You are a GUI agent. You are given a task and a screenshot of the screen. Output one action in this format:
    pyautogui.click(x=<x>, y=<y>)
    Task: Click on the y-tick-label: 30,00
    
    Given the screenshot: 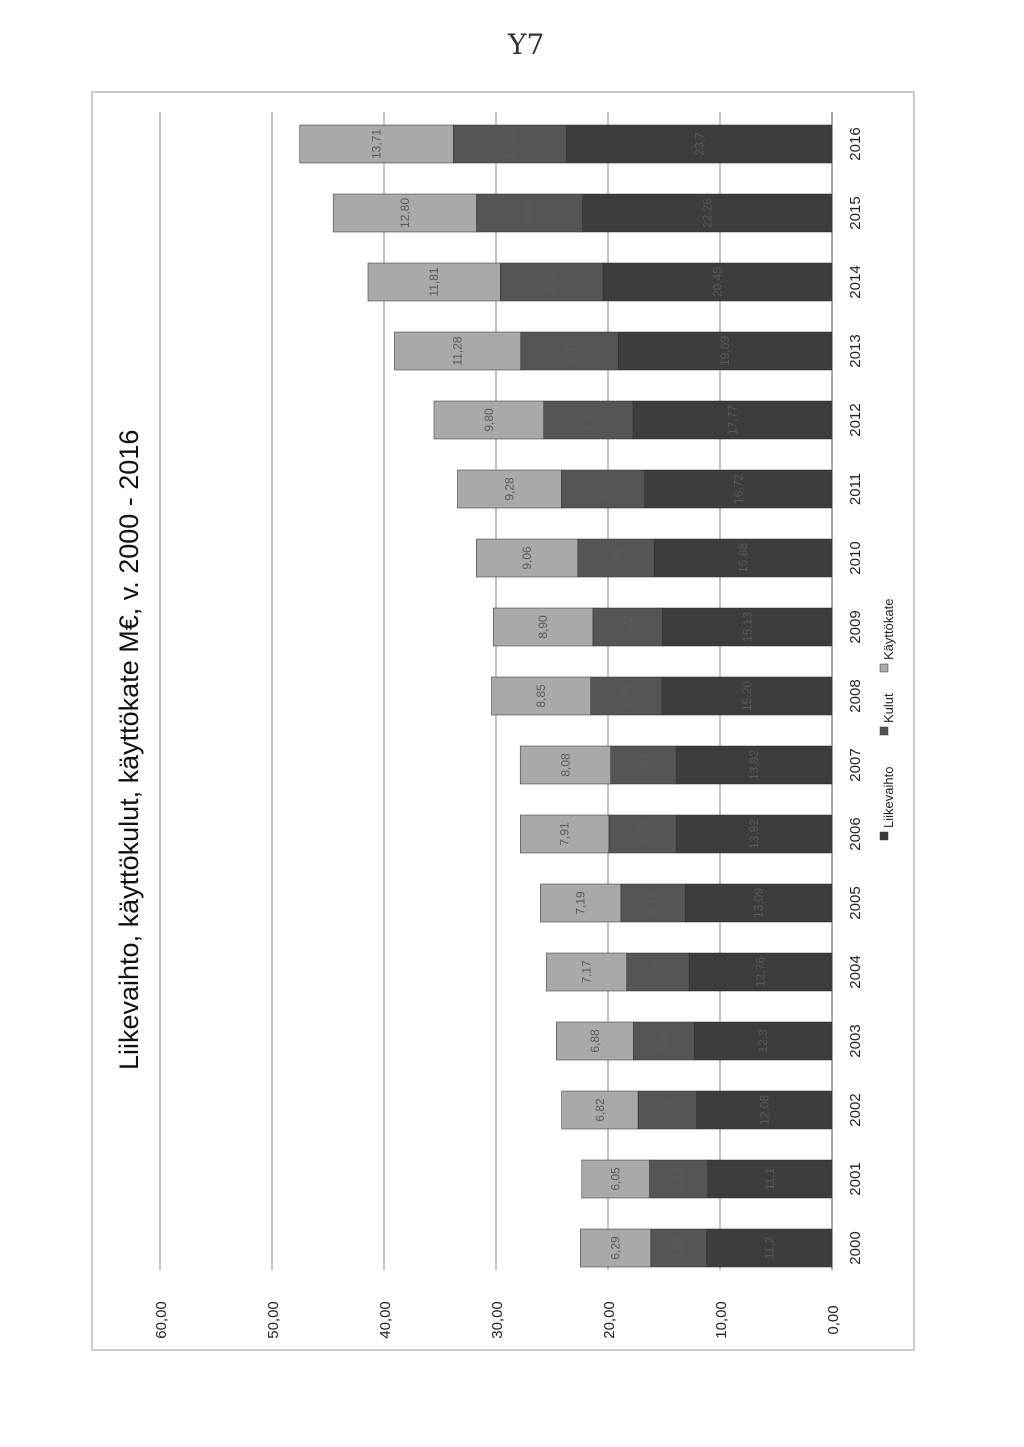 What is the action you would take?
    pyautogui.click(x=497, y=1320)
    